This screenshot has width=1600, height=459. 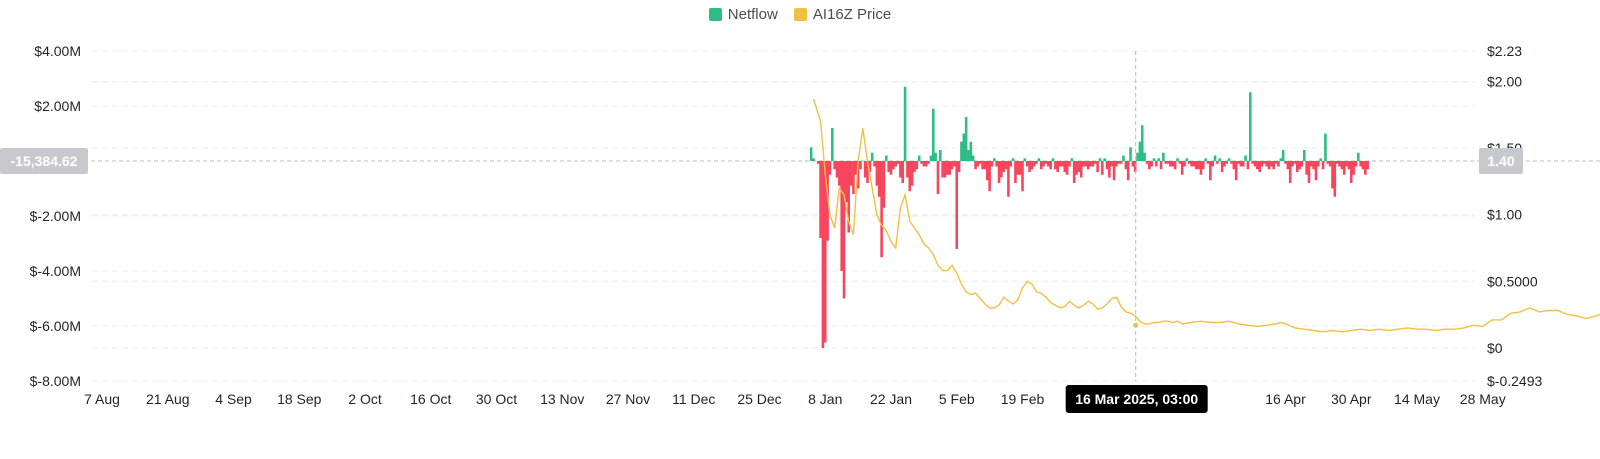 I want to click on x-tick-label: 22 Jan, so click(x=891, y=399).